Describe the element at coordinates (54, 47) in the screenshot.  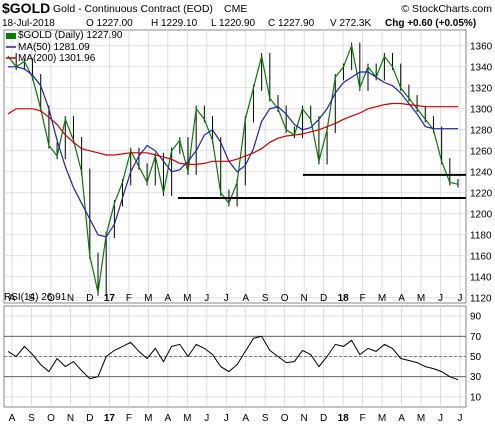
I see `ma50-legend: MA(50) 1281.09` at that location.